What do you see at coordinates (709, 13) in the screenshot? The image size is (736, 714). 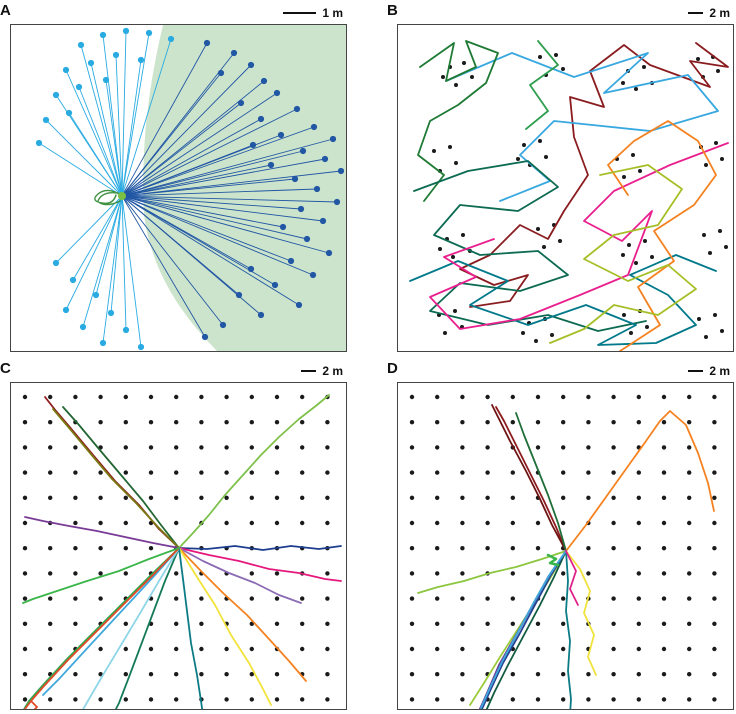 I see `panel-b-scale-bar: 2 m` at bounding box center [709, 13].